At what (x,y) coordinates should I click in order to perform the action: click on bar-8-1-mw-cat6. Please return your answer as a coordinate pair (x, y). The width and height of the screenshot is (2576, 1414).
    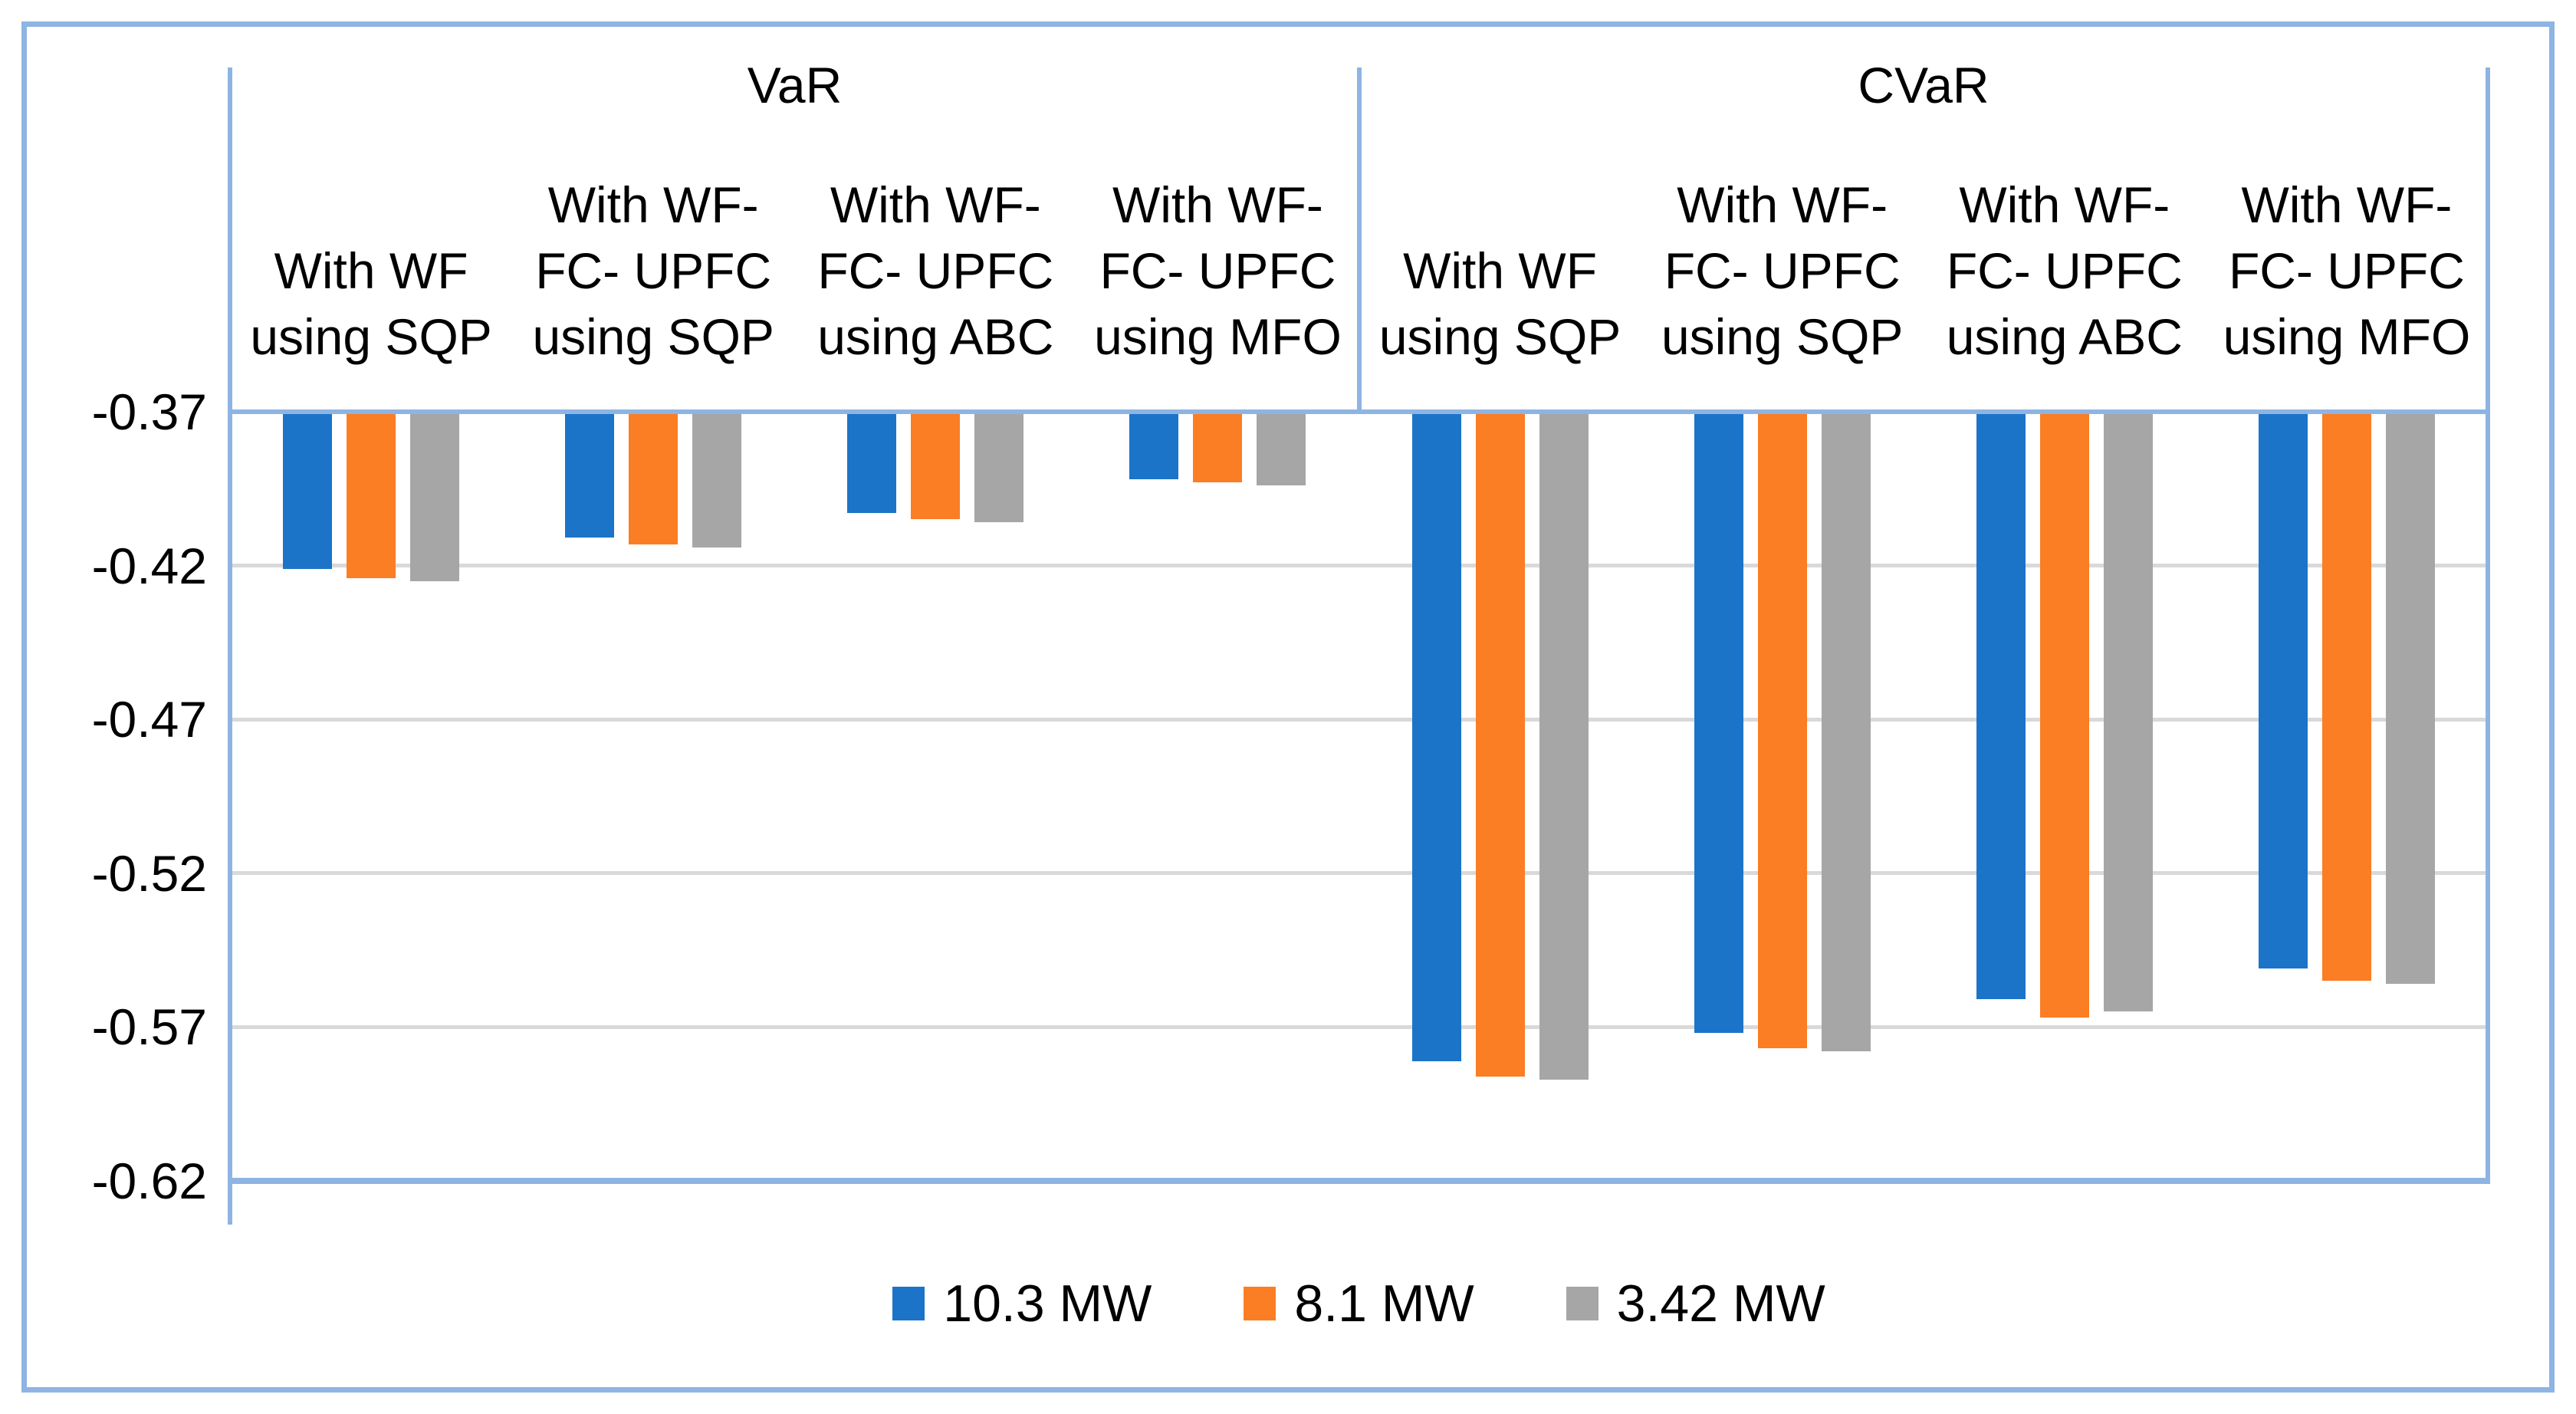
    Looking at the image, I should click on (1782, 730).